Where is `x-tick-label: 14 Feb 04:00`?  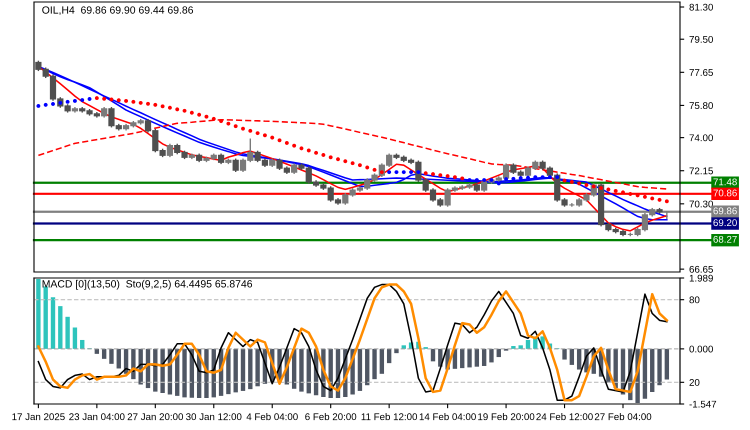 x-tick-label: 14 Feb 04:00 is located at coordinates (448, 416).